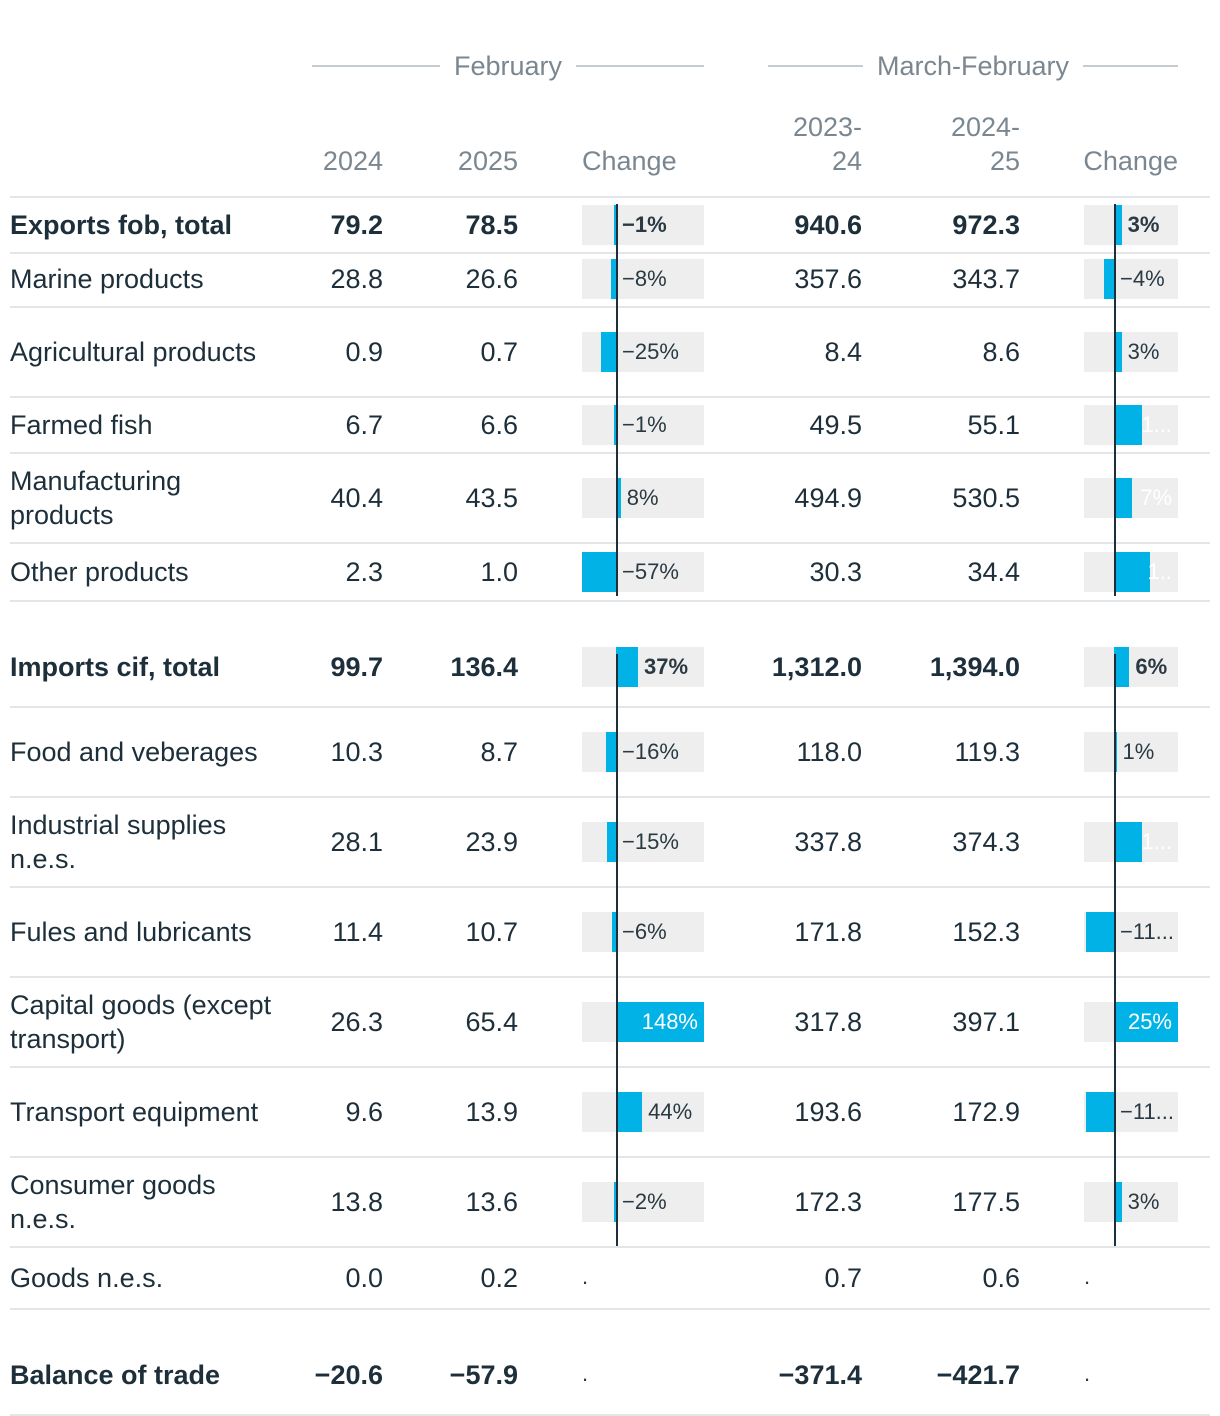  Describe the element at coordinates (364, 572) in the screenshot. I see `value-2024: 2.3` at that location.